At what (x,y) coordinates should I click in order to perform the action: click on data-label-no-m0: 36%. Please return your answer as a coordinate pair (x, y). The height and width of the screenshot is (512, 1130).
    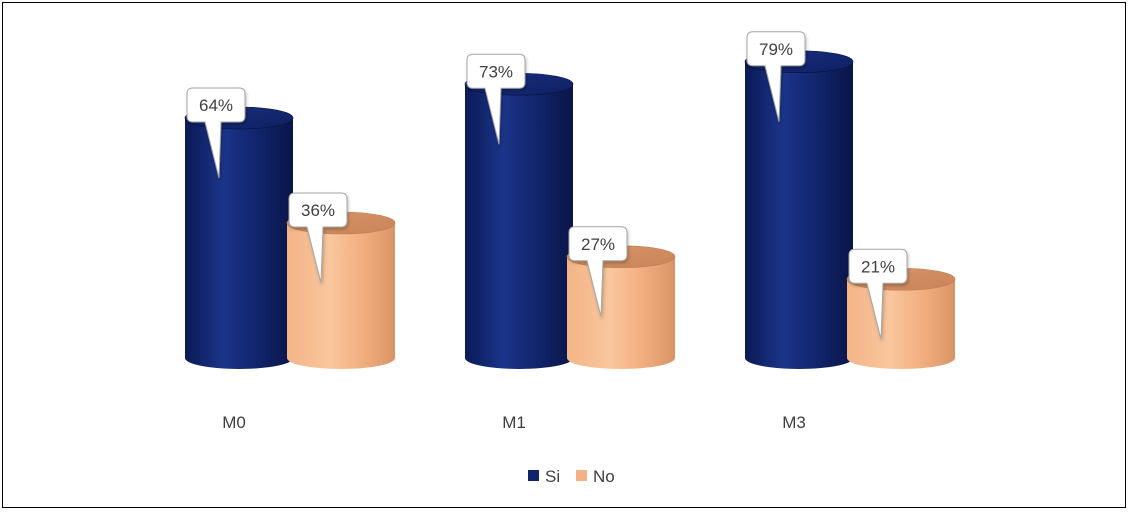
    Looking at the image, I should click on (318, 238).